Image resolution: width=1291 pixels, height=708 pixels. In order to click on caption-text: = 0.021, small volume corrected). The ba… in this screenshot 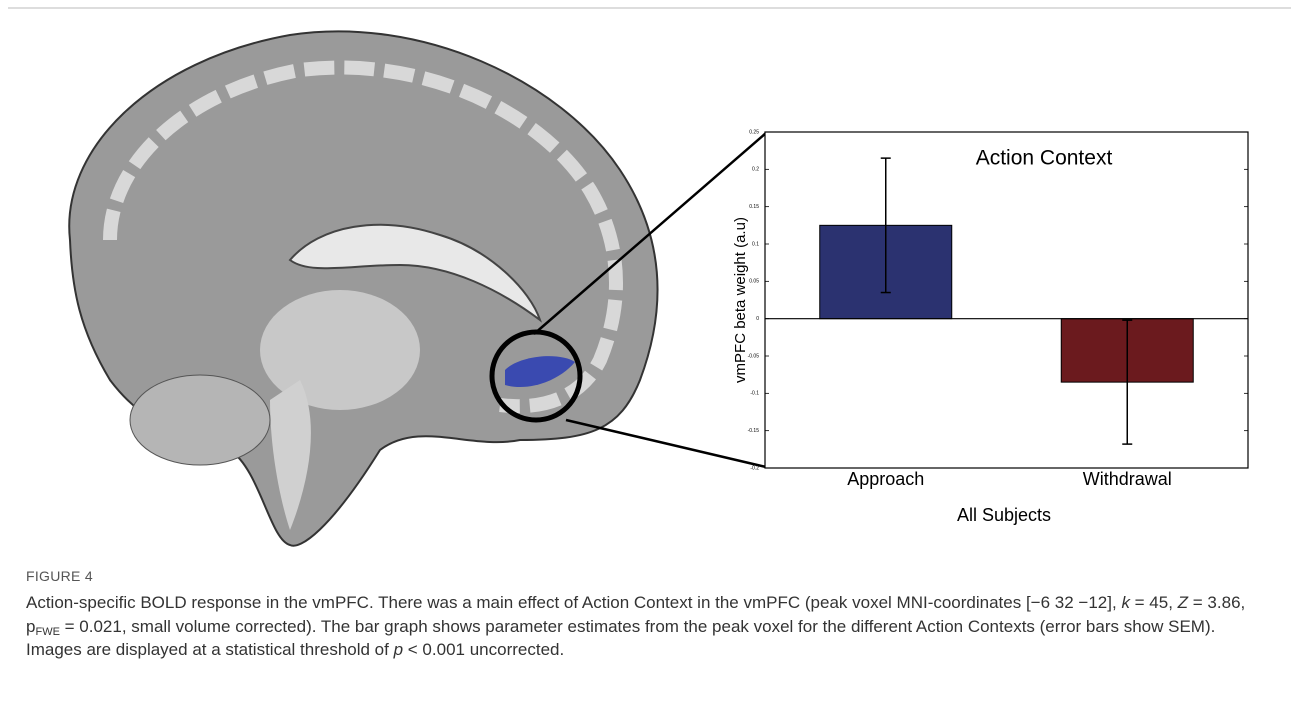, I will do `click(621, 638)`.